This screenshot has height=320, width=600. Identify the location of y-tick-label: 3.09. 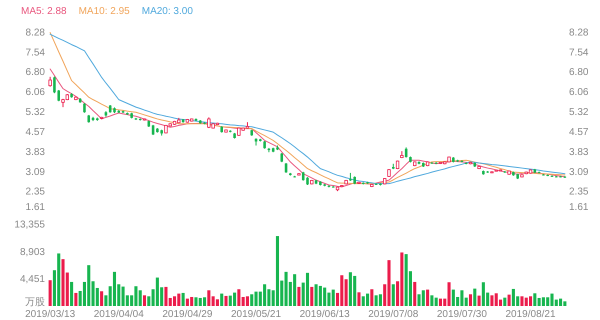
(36, 172).